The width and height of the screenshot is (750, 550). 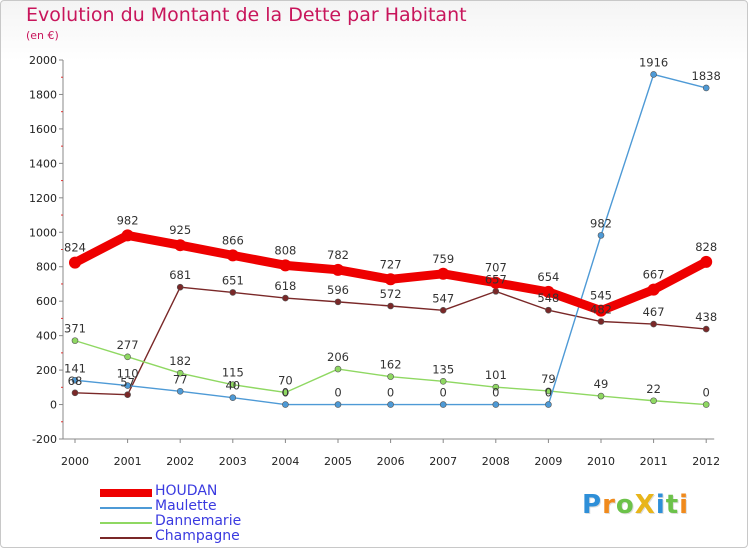 I want to click on legend-item-dannemarie: Dannemarie, so click(x=210, y=521).